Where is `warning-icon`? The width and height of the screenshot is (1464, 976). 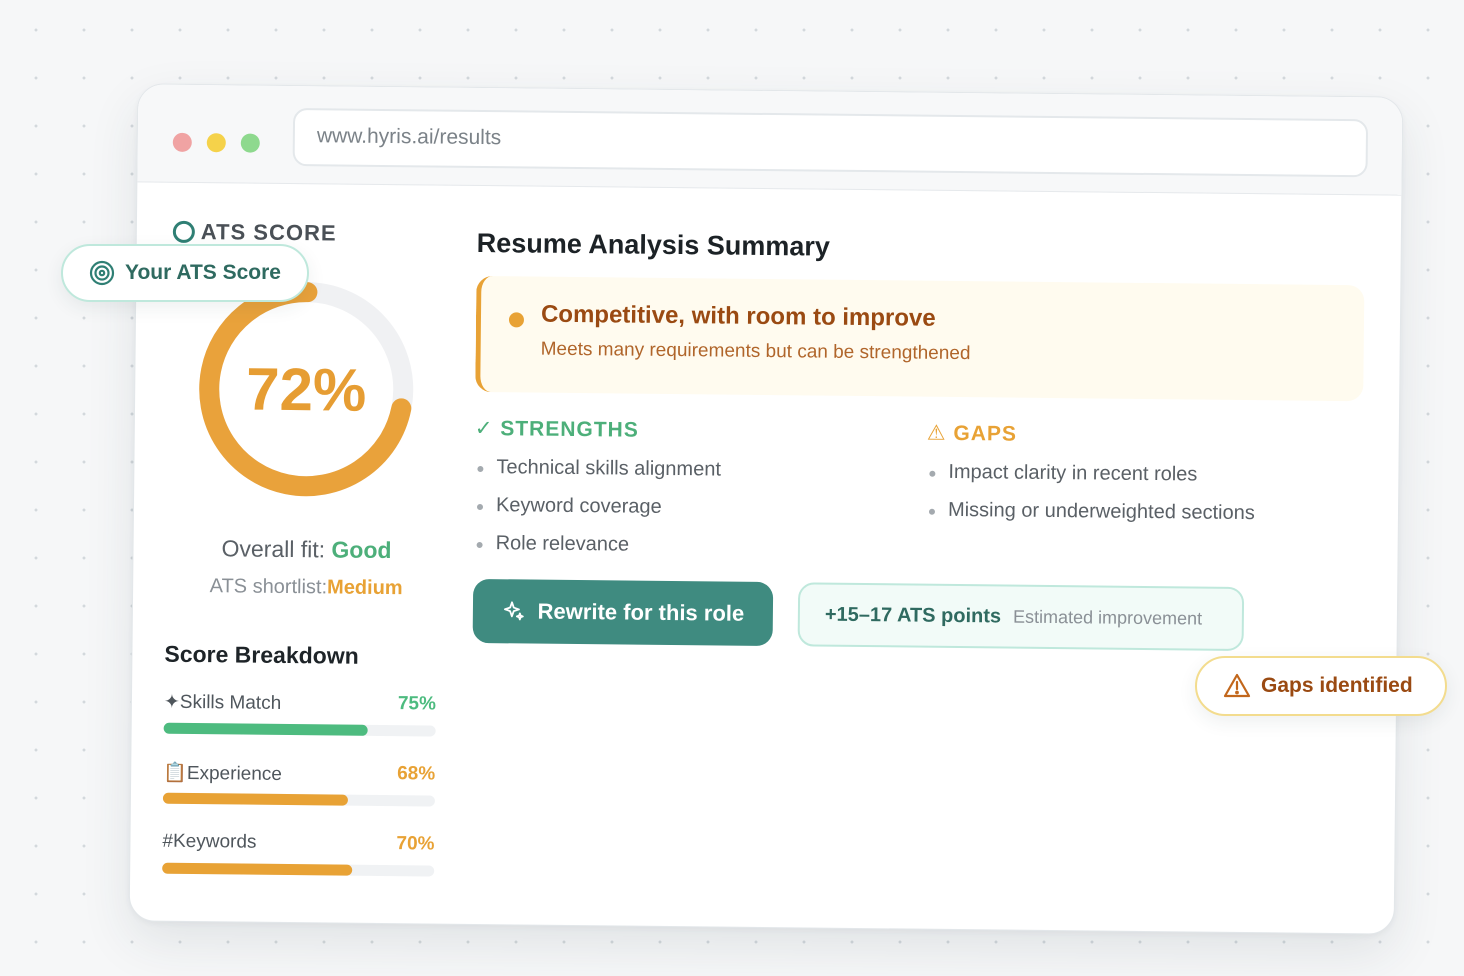 warning-icon is located at coordinates (1237, 685).